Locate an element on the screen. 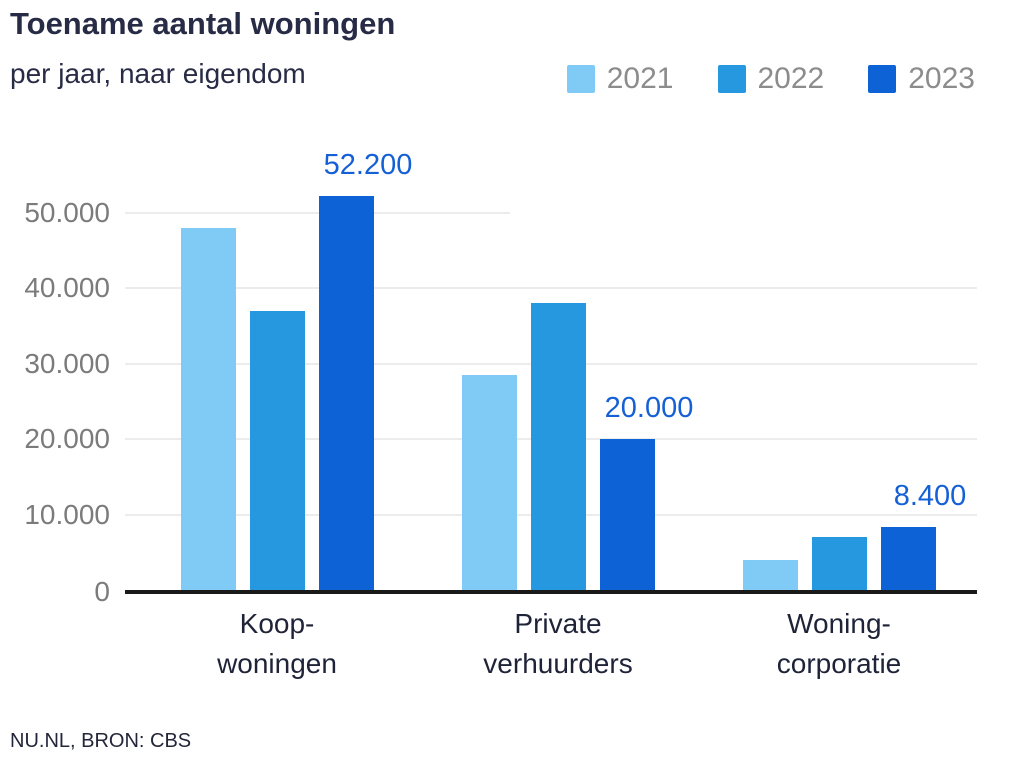 Image resolution: width=1024 pixels, height=768 pixels. legend-item-2022: 2022 is located at coordinates (771, 79).